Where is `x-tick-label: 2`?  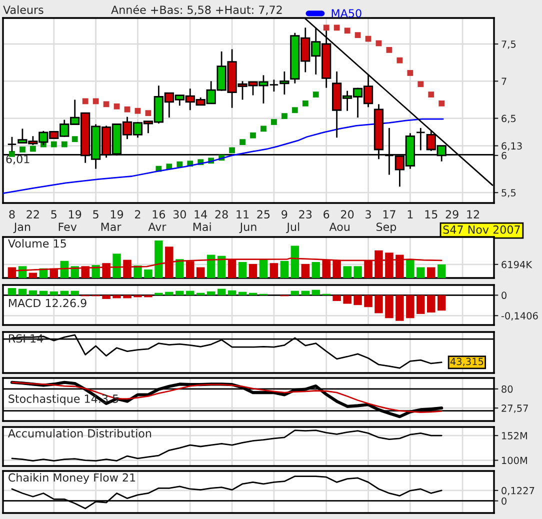 x-tick-label: 2 is located at coordinates (137, 214).